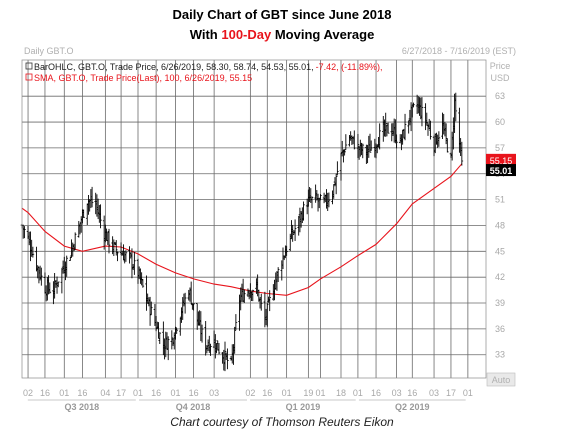  I want to click on y-tick-label: 63, so click(500, 96).